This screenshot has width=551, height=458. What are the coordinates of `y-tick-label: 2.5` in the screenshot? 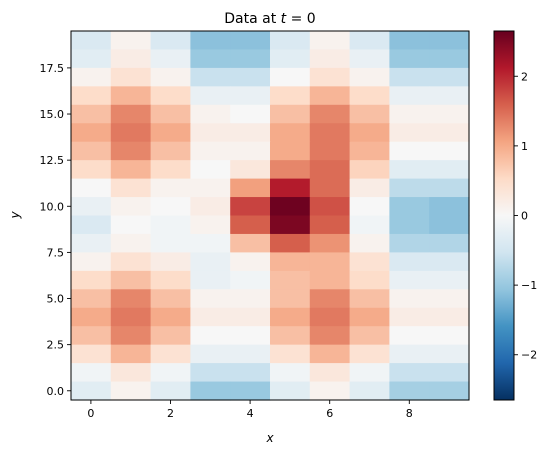 It's located at (56, 345).